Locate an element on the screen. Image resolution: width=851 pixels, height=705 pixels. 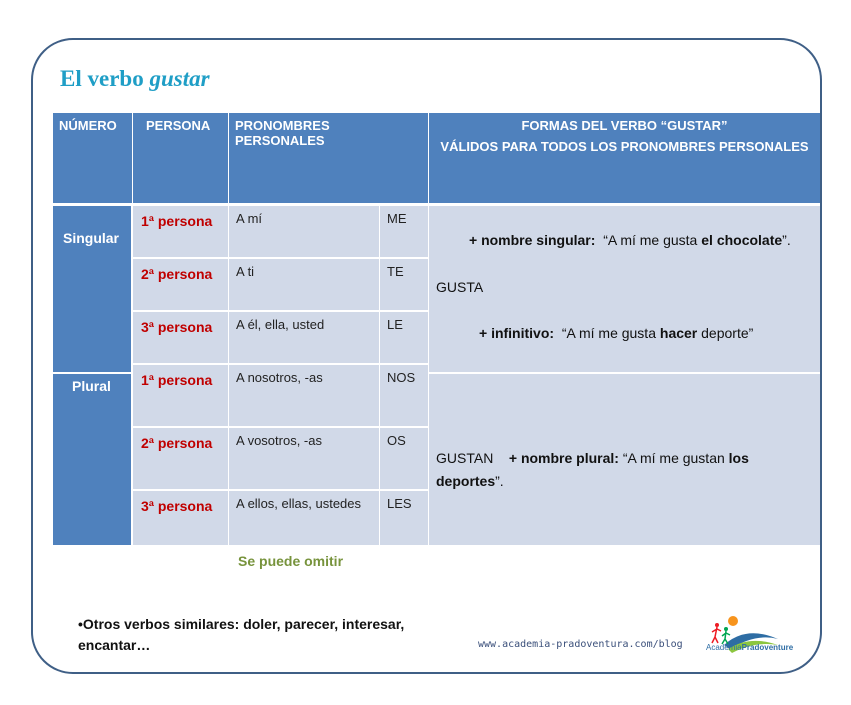
row-4-pronombre: A nosotros, -as is located at coordinates (304, 395).